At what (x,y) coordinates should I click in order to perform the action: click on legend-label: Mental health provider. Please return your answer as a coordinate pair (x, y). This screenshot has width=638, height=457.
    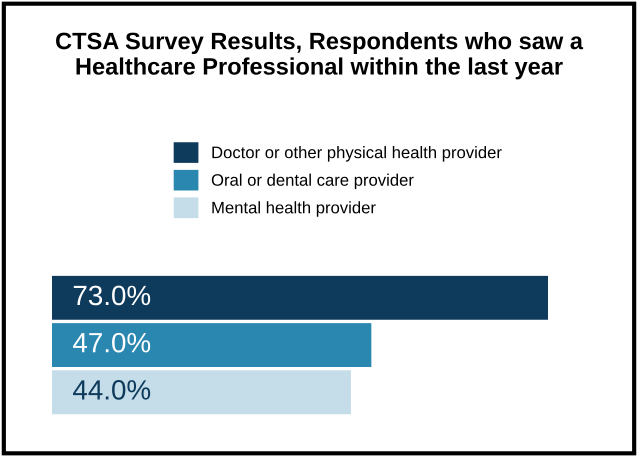
    Looking at the image, I should click on (294, 209).